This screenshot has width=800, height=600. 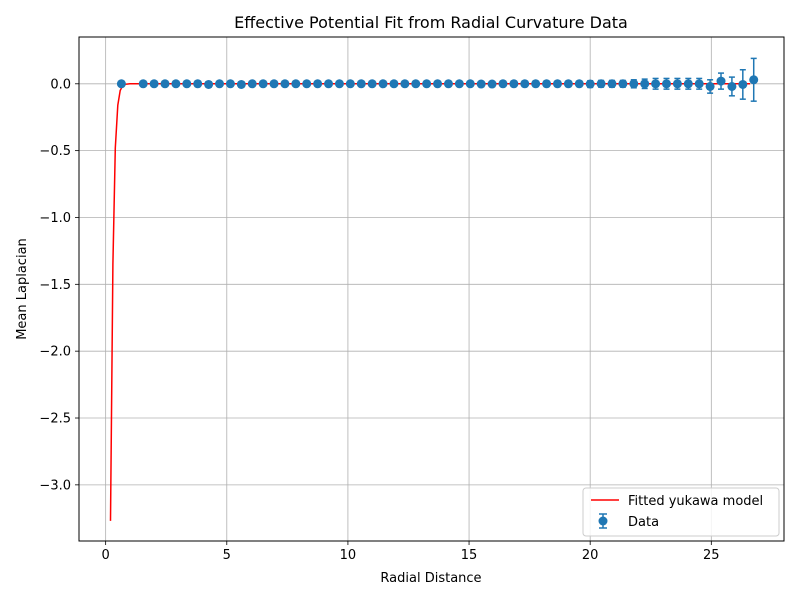 What do you see at coordinates (227, 555) in the screenshot?
I see `x-tick-label: 5` at bounding box center [227, 555].